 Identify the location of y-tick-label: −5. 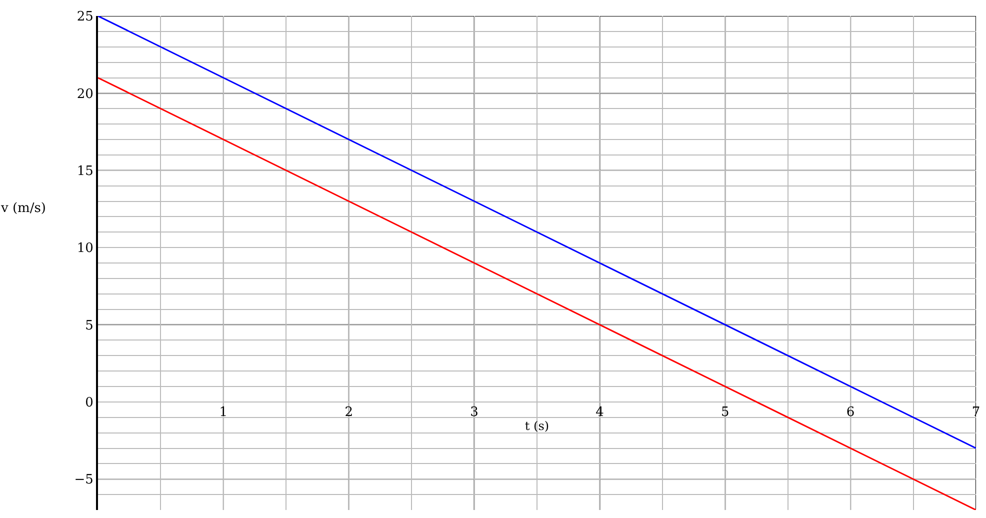
(84, 480).